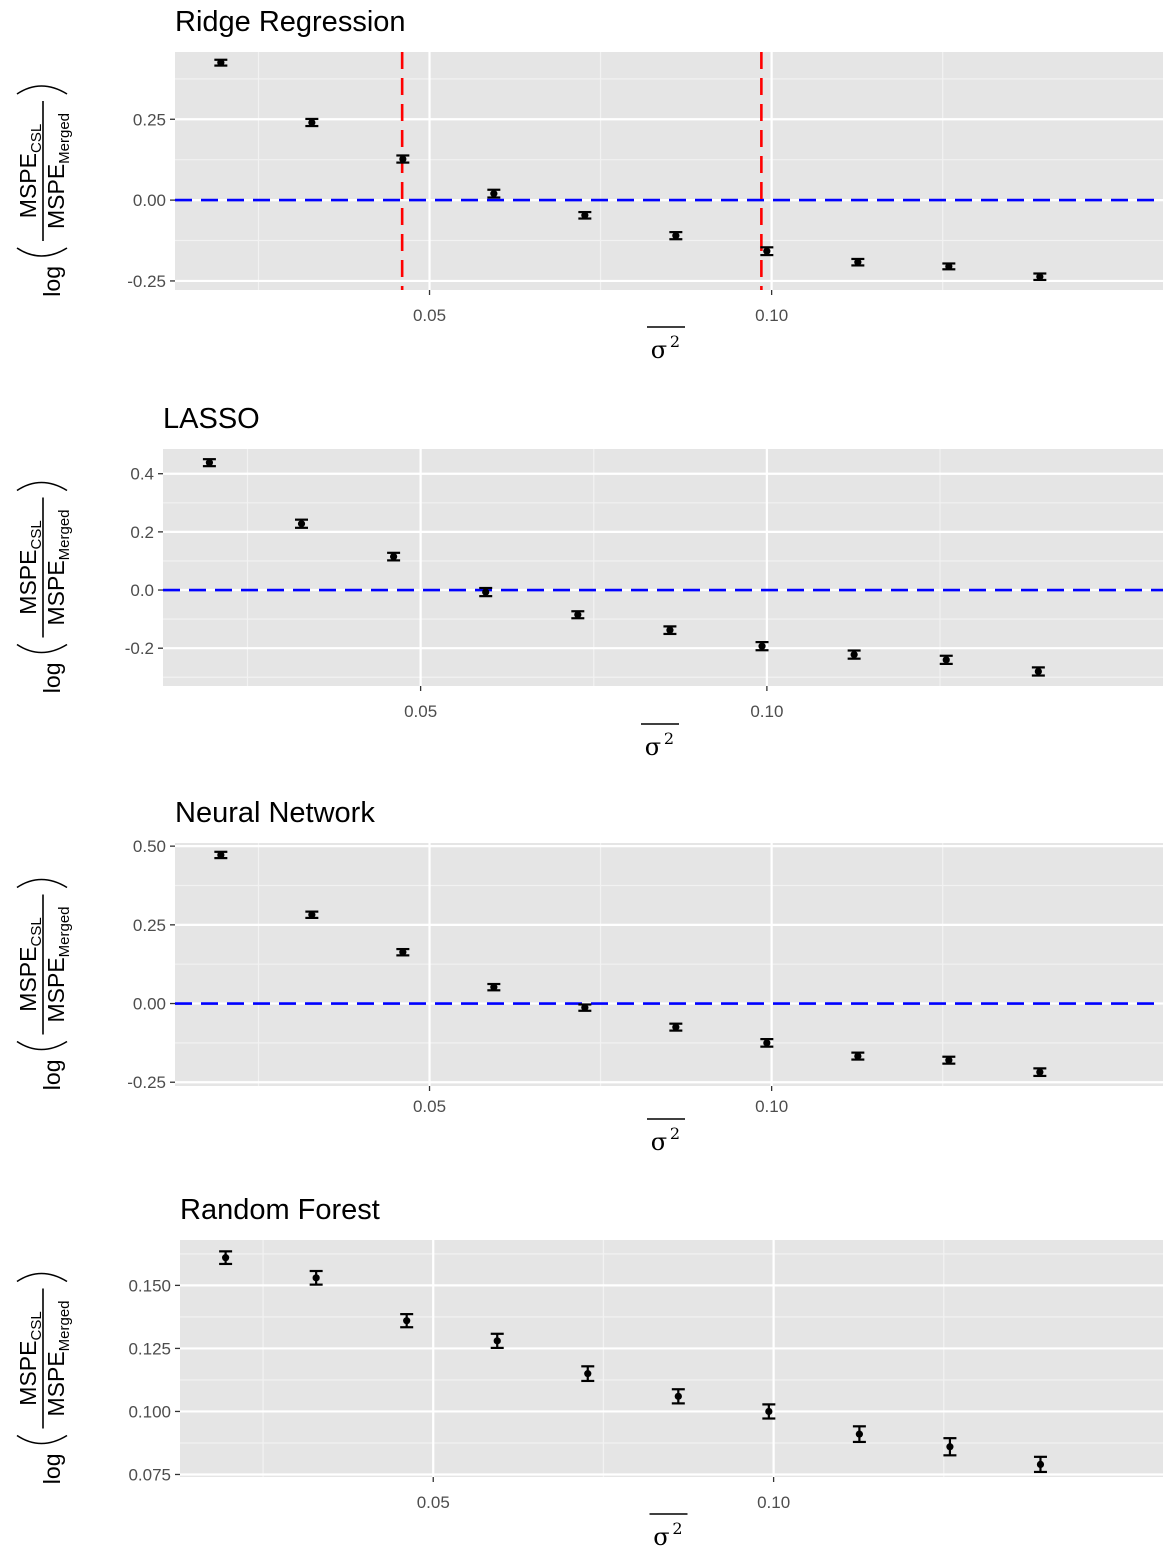 The width and height of the screenshot is (1163, 1557). Describe the element at coordinates (42, 1277) in the screenshot. I see `y-axis-label-right-paren` at that location.